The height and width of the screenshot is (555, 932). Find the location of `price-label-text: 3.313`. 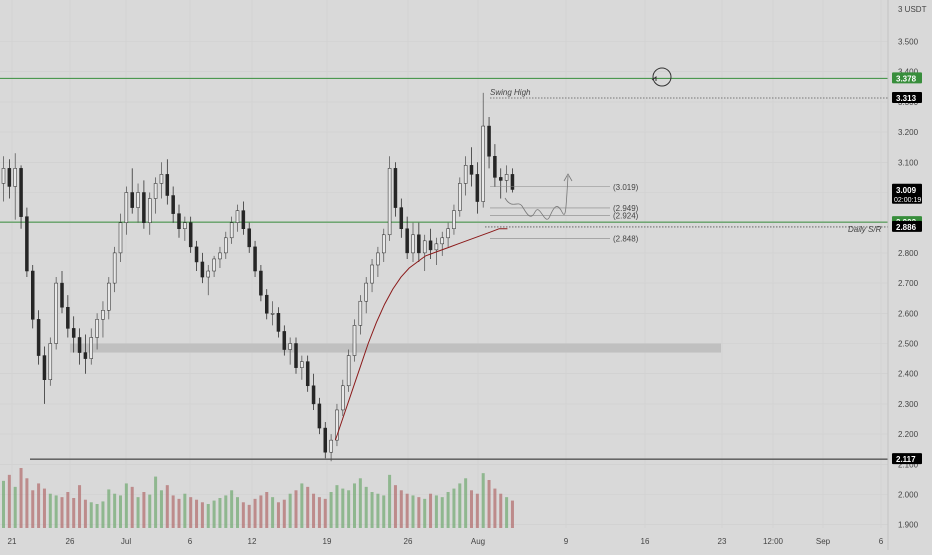

price-label-text: 3.313 is located at coordinates (906, 98).